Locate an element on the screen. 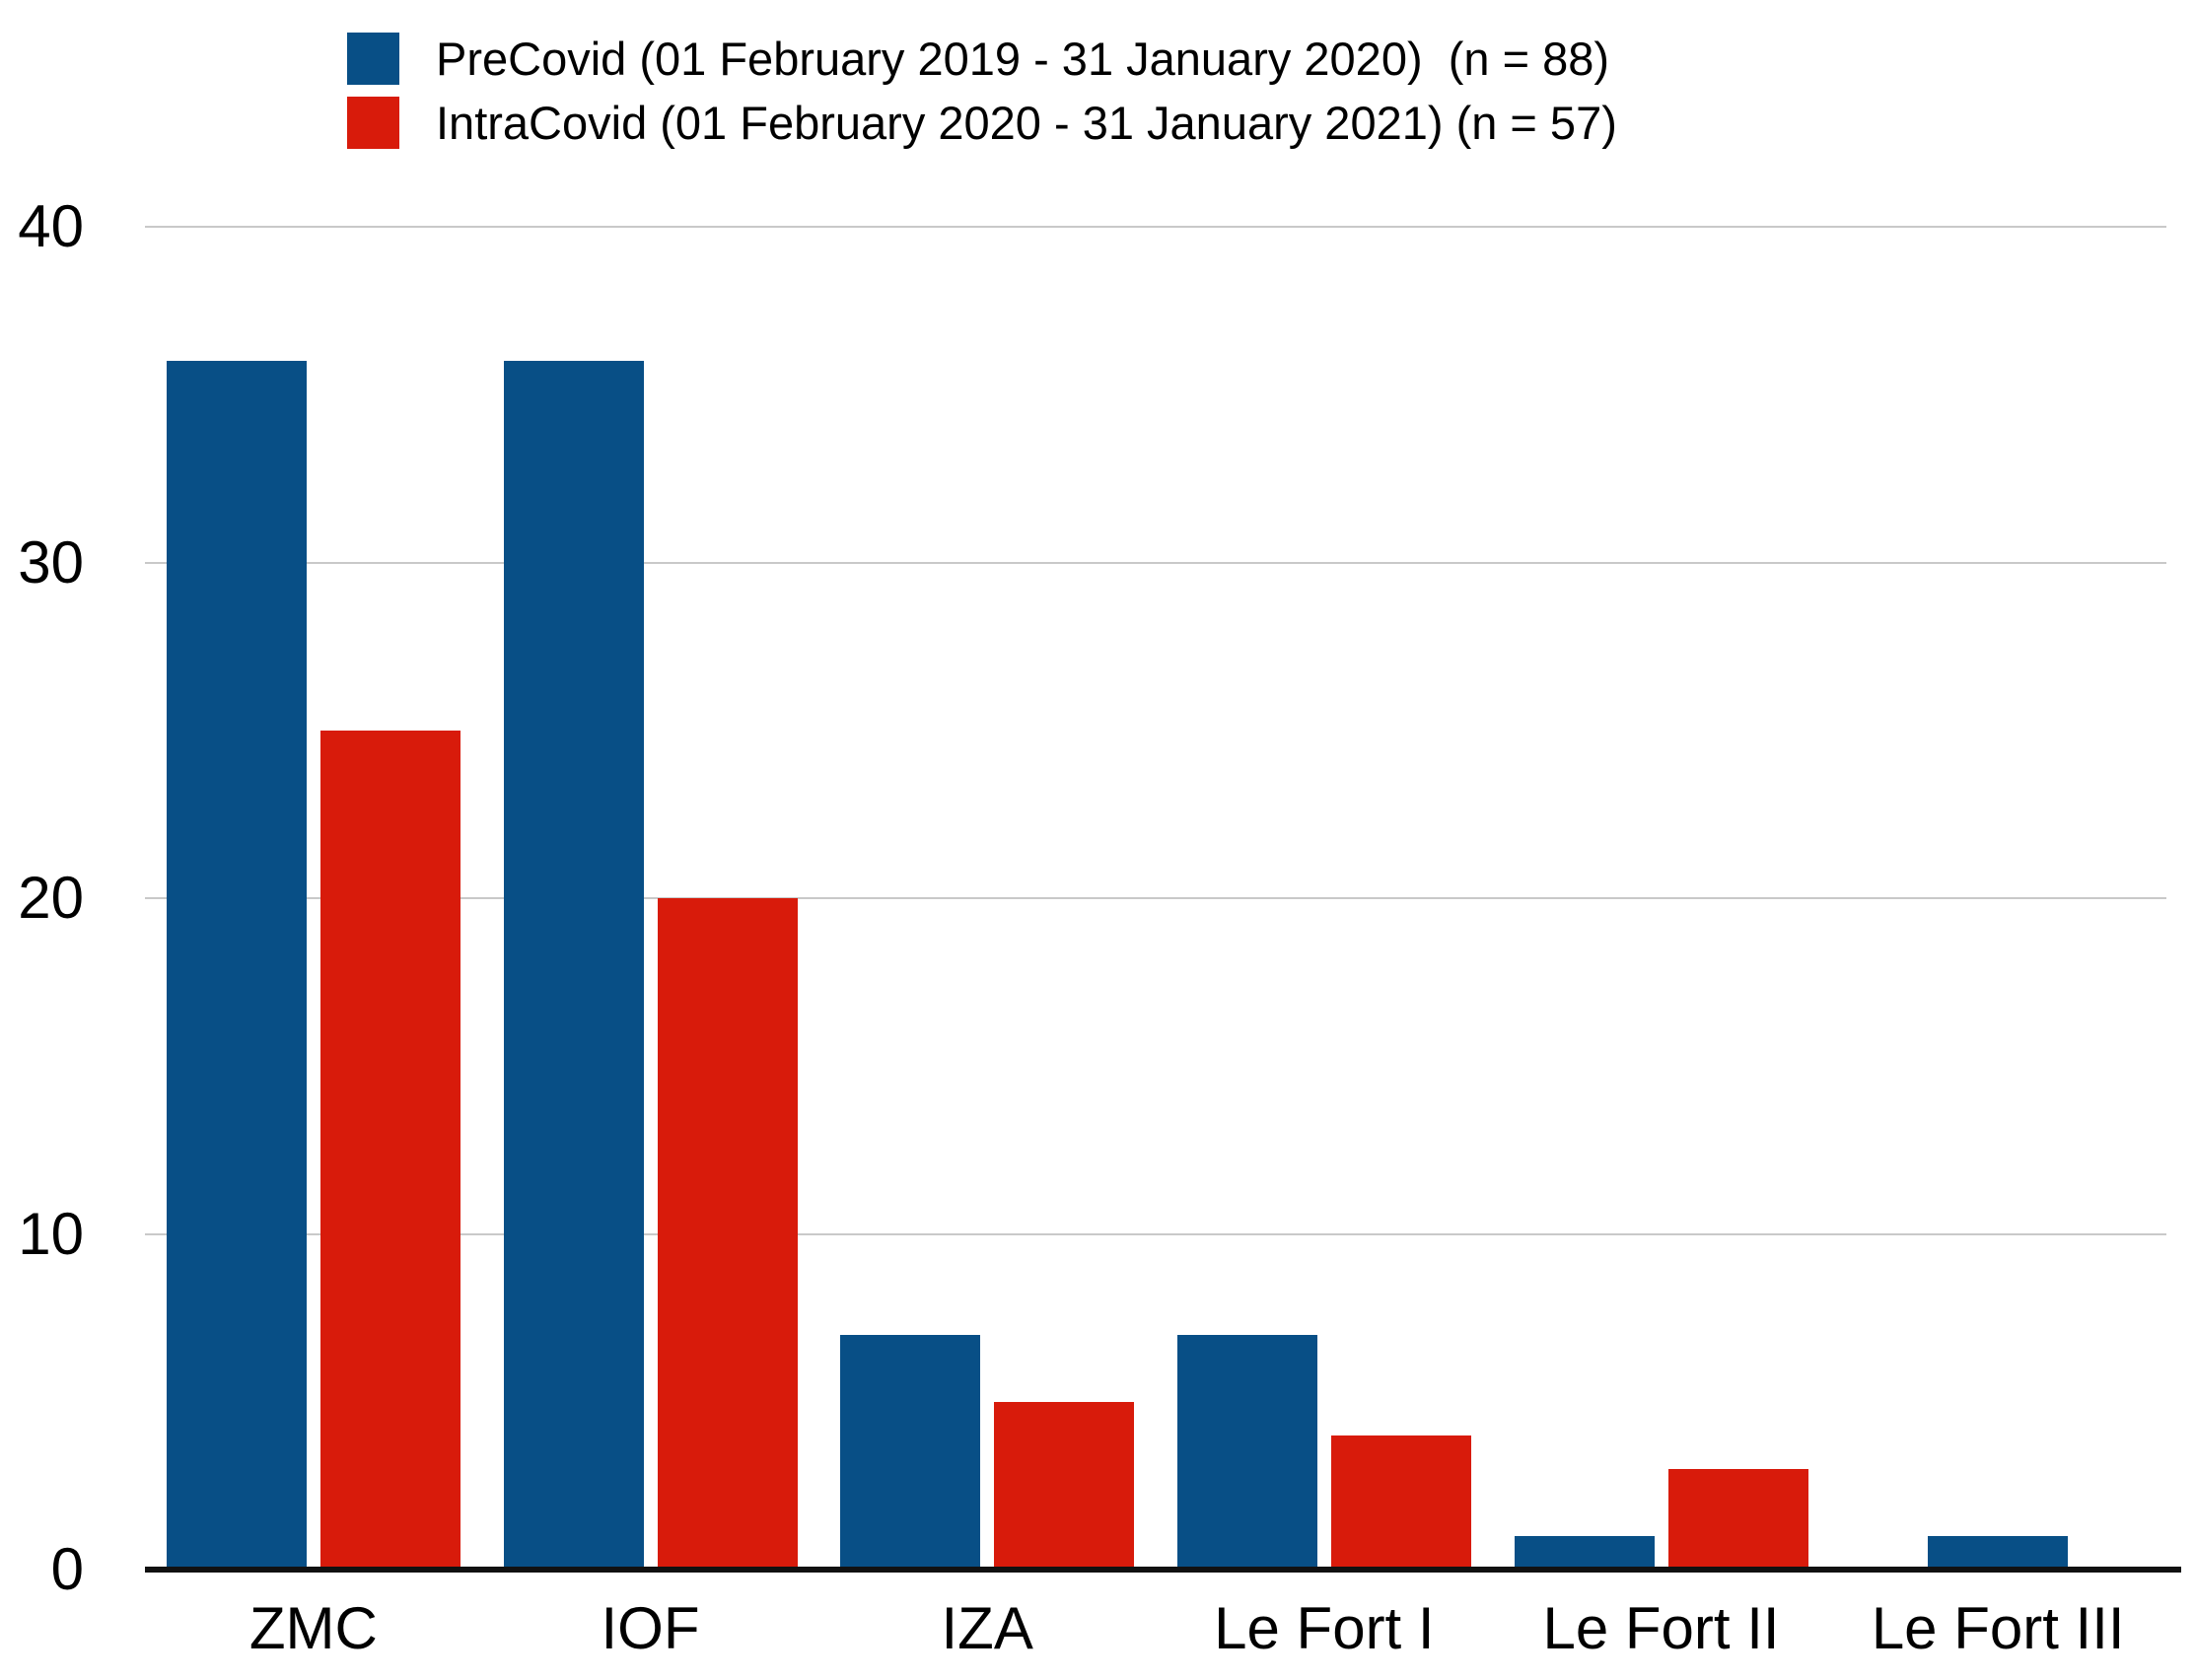  bar-intracovid-le-fort-ii is located at coordinates (1737, 1519).